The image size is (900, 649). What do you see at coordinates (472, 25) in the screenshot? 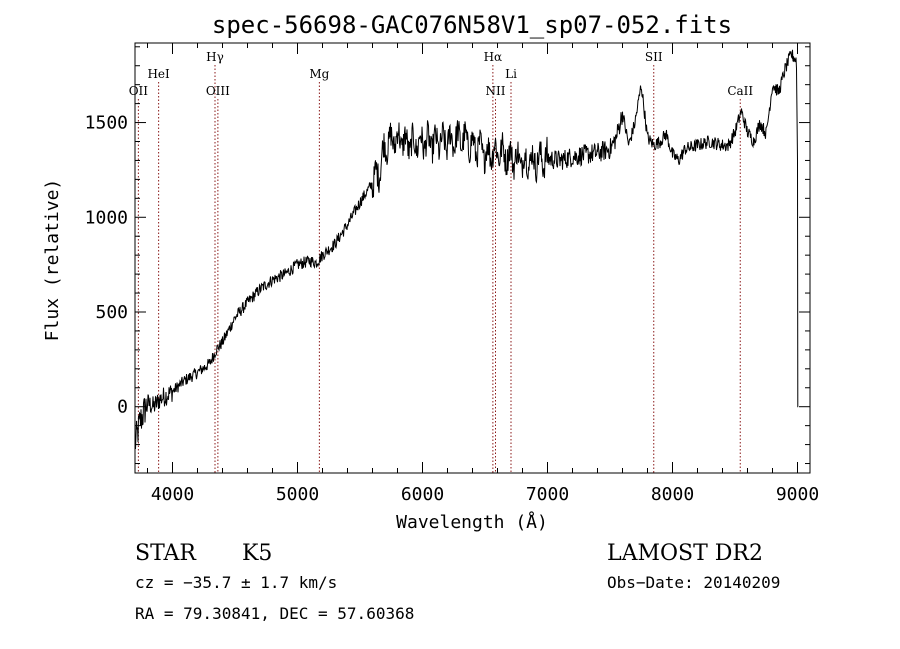
I see `chart-title: spec-56698-GAC076N58V1_sp07-052.fits` at bounding box center [472, 25].